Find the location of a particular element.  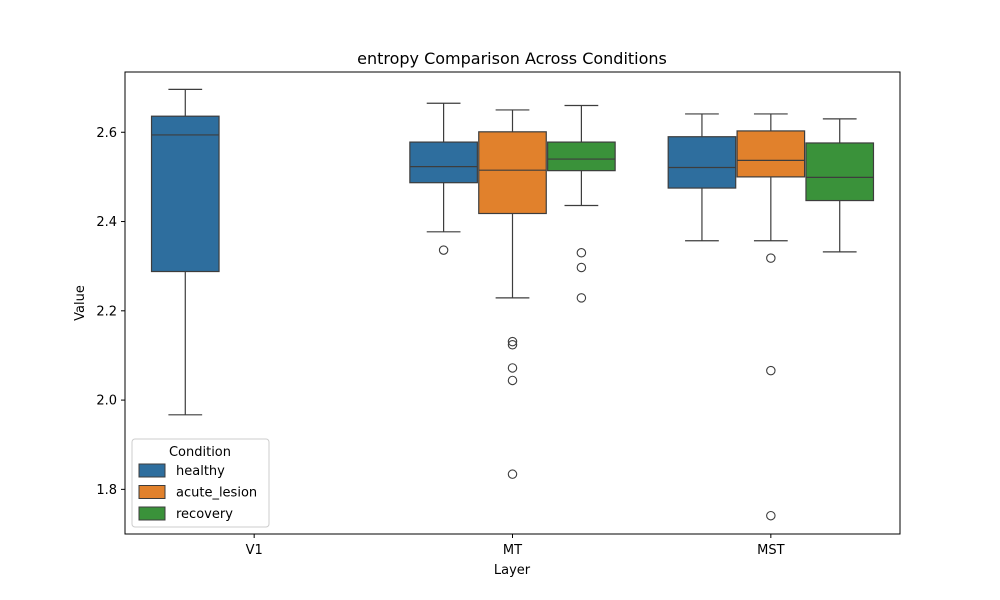

x-axis-label: Layer is located at coordinates (512, 570).